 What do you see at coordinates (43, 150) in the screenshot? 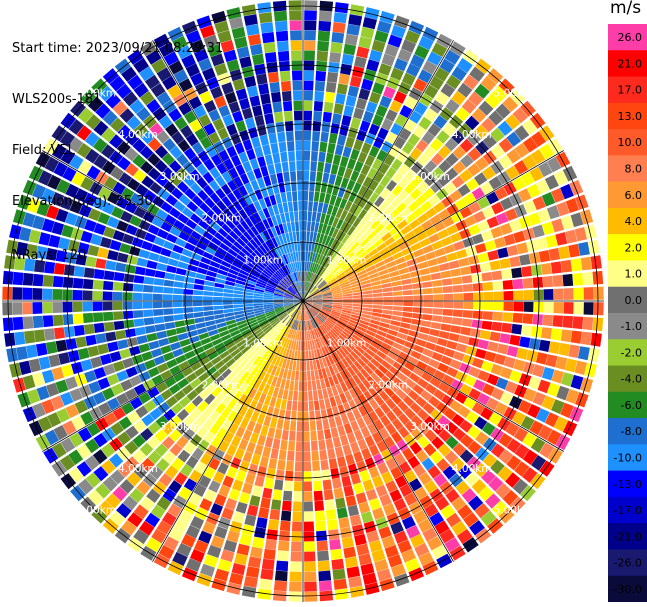
I see `field-name: Field: VEL` at bounding box center [43, 150].